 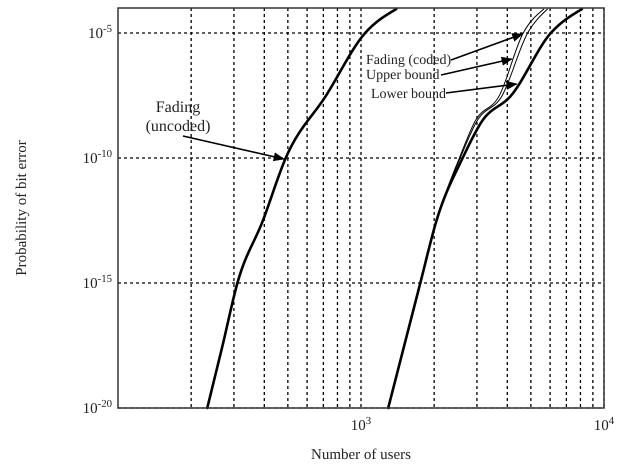 What do you see at coordinates (22, 208) in the screenshot?
I see `y-axis-title: Probability of bit error` at bounding box center [22, 208].